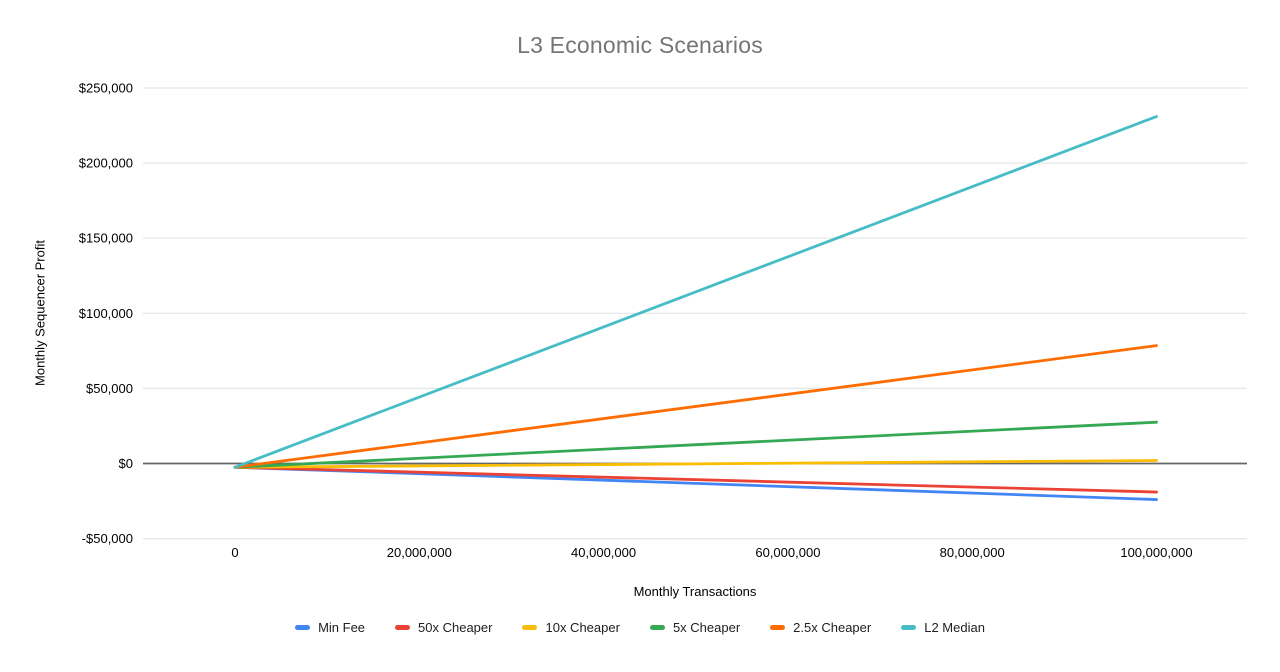  Describe the element at coordinates (695, 479) in the screenshot. I see `series-line-50x-cheaper` at that location.